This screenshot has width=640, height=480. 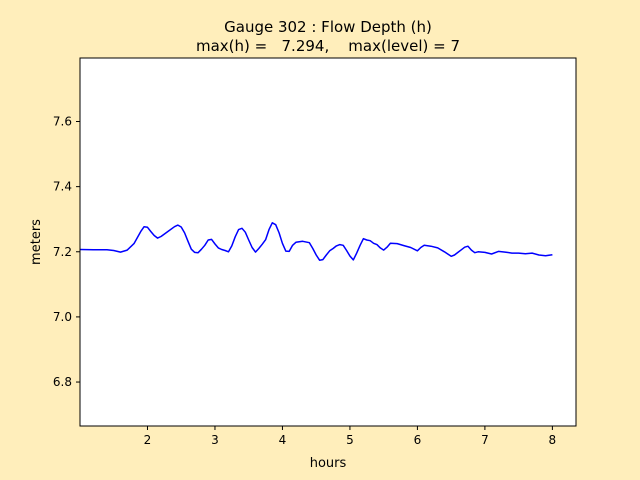 What do you see at coordinates (62, 187) in the screenshot?
I see `y-tick-label: 7.4` at bounding box center [62, 187].